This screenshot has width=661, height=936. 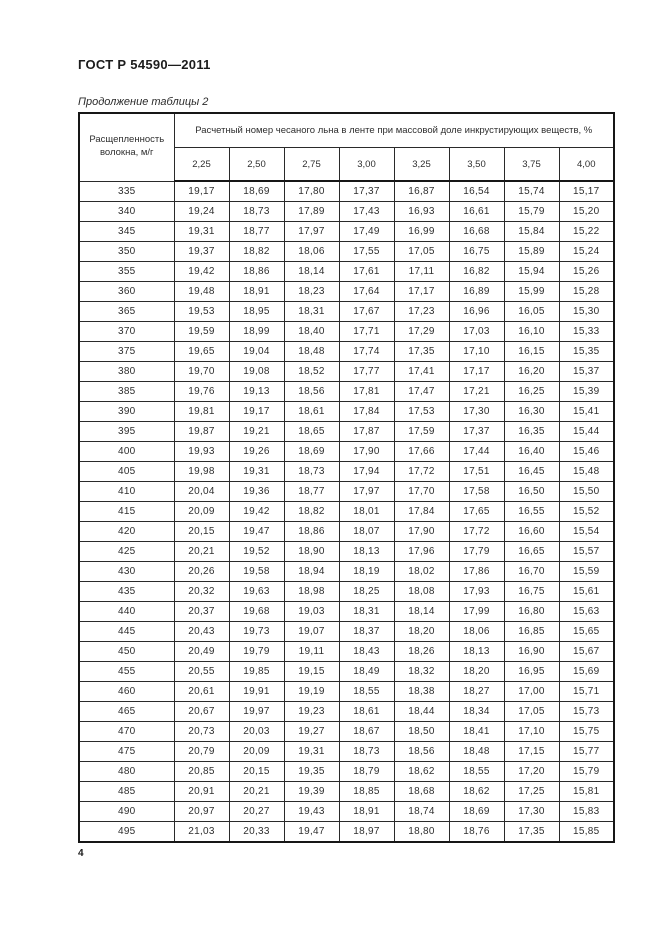 I want to click on value-cell: 20,32, so click(x=201, y=591).